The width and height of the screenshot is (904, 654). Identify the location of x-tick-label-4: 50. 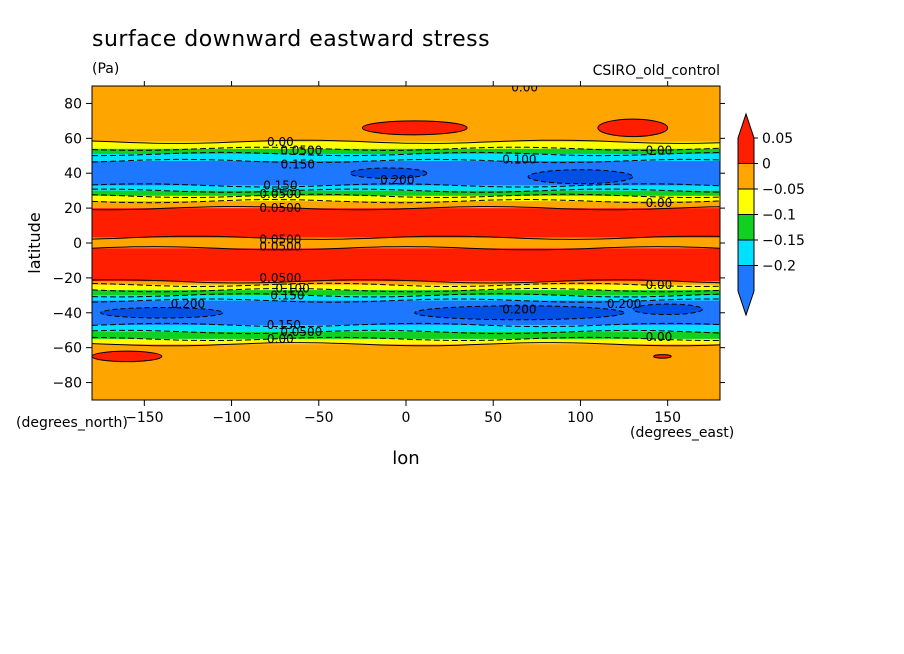
(493, 418).